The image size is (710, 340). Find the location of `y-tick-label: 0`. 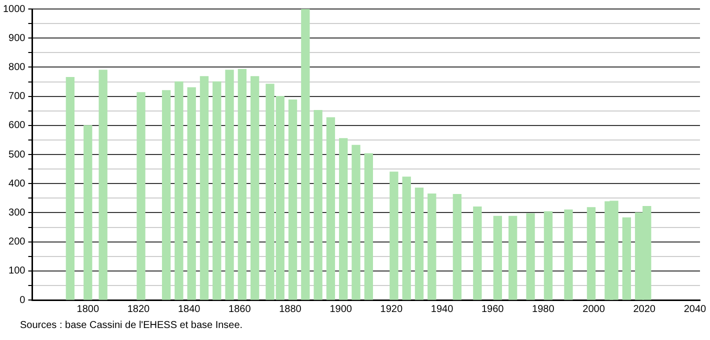

y-tick-label: 0 is located at coordinates (23, 300).